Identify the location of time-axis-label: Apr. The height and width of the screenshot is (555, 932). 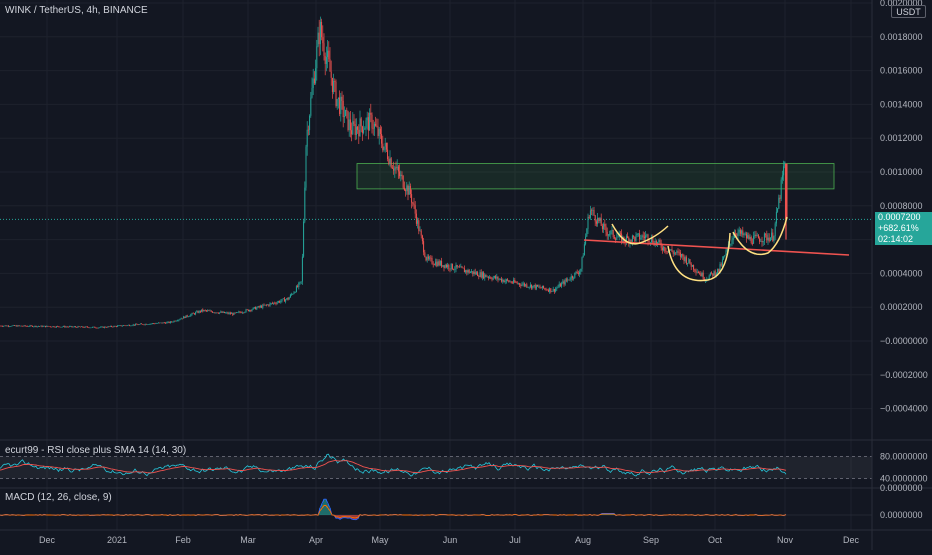
(316, 540).